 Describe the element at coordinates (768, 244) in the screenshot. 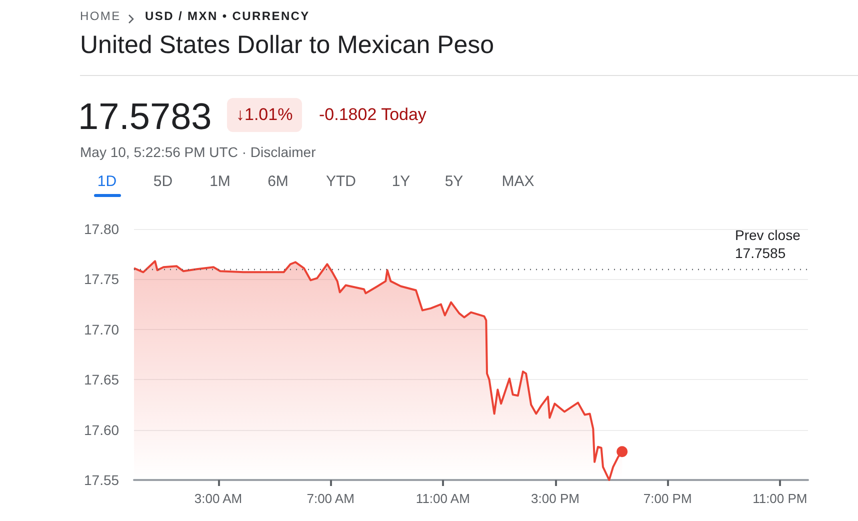

I see `ref-line-label: Prev close 17.7585` at that location.